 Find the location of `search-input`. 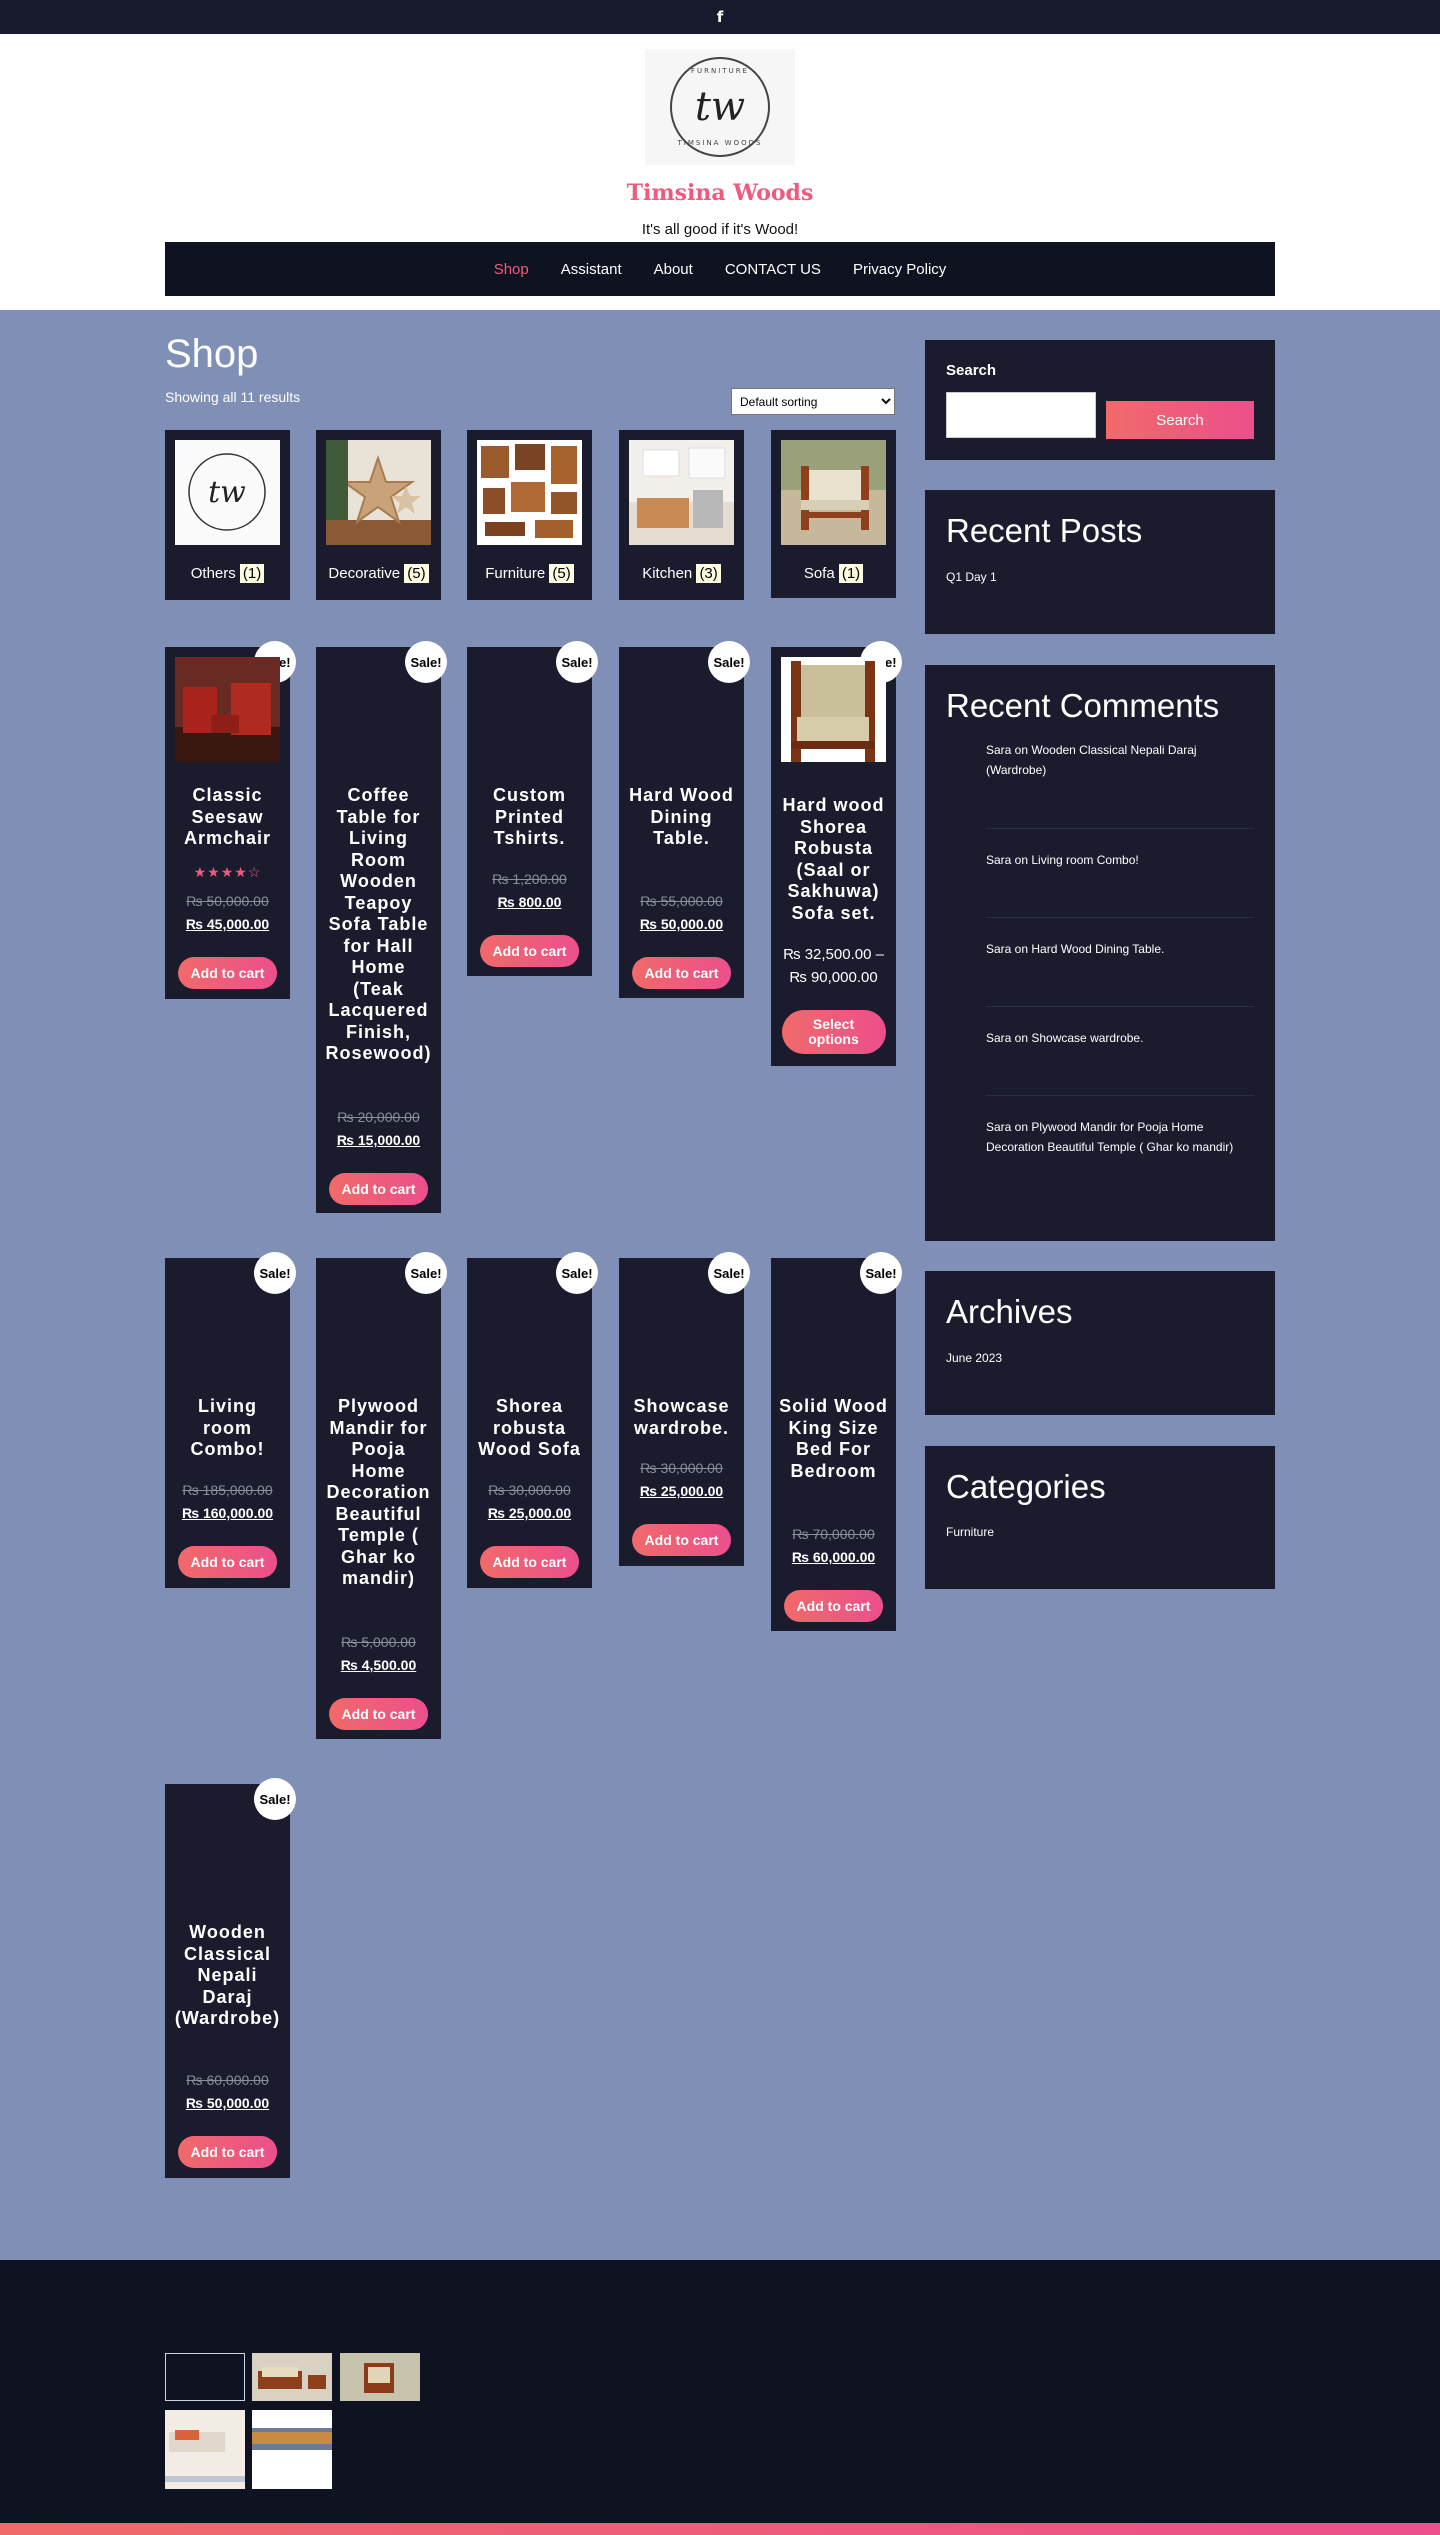

search-input is located at coordinates (1021, 415).